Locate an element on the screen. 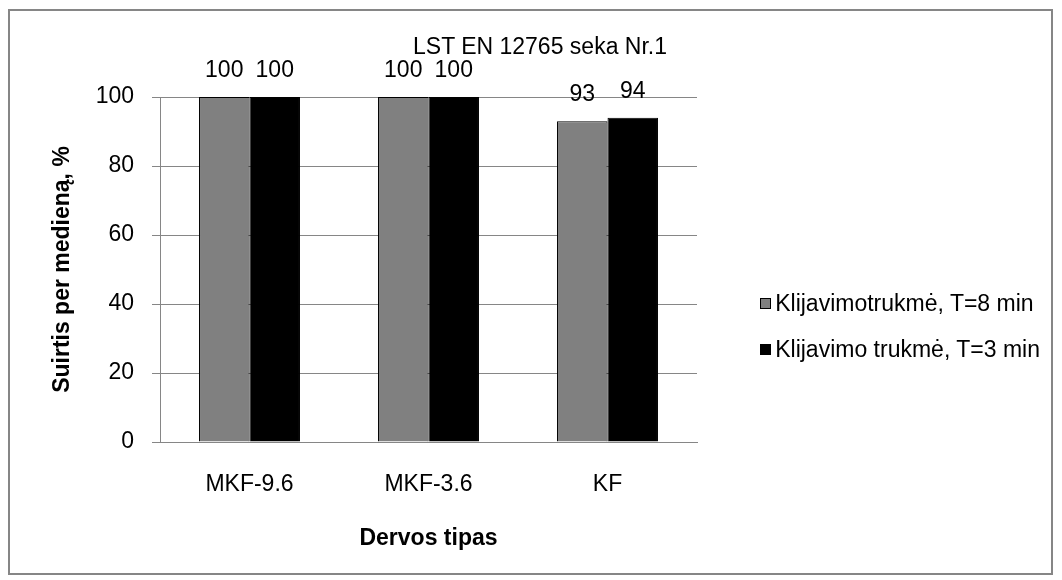 This screenshot has width=1062, height=580. x-tick-label: MKF-9.6 is located at coordinates (249, 483).